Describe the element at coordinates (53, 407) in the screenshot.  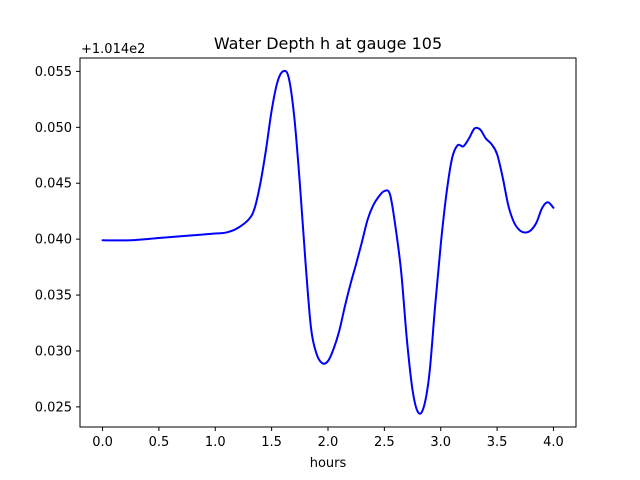
I see `y-tick-label: 0.025` at that location.